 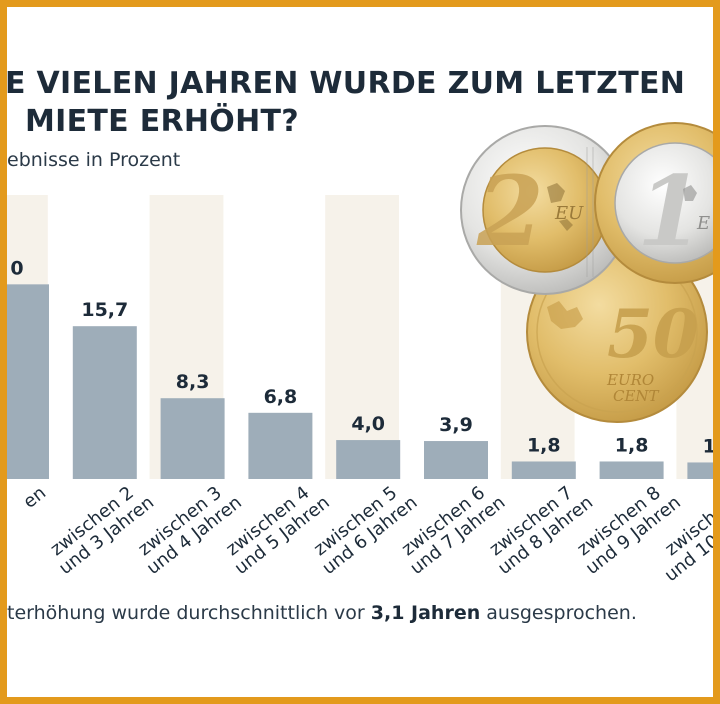 I want to click on title-line-1: E VIELEN JAHREN WURDE ZUM LETZTEN, so click(x=345, y=83).